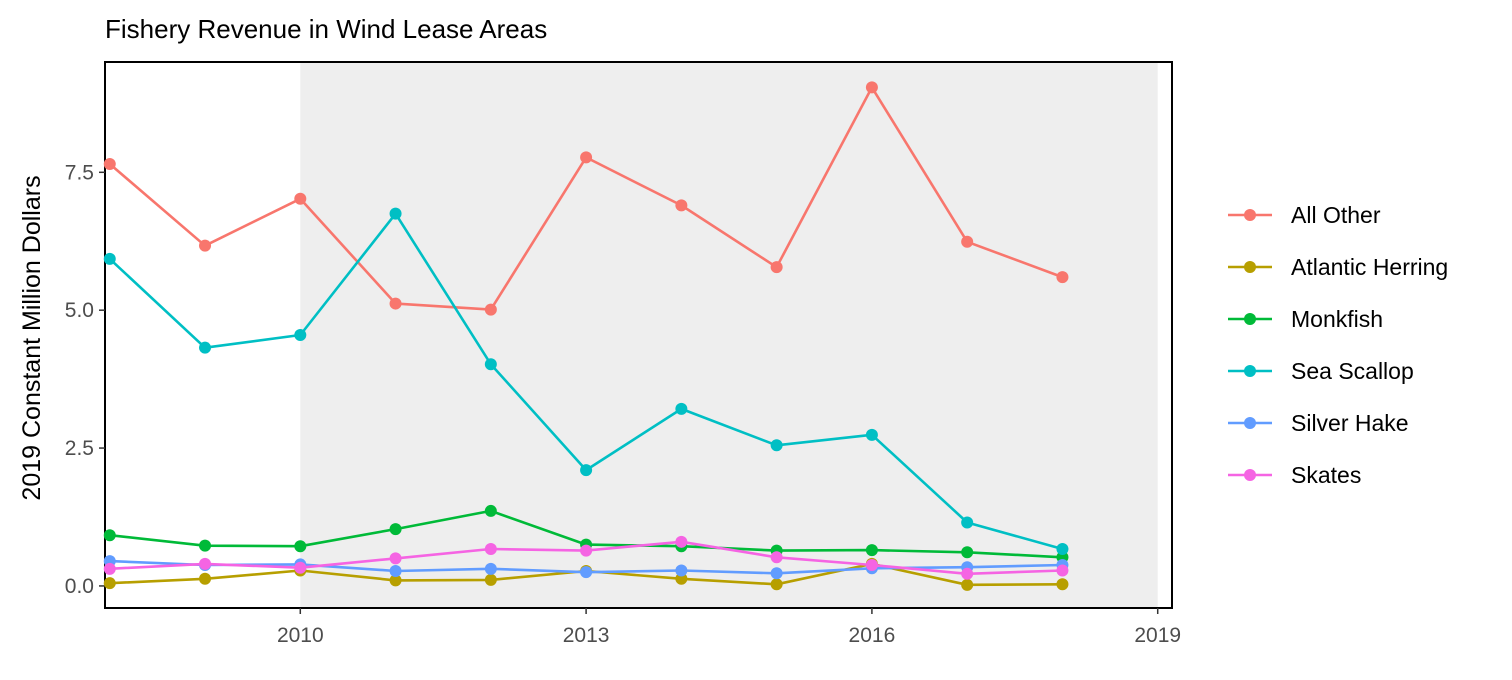 Image resolution: width=1512 pixels, height=680 pixels. Describe the element at coordinates (1352, 371) in the screenshot. I see `legend-label: Sea Scallop` at that location.